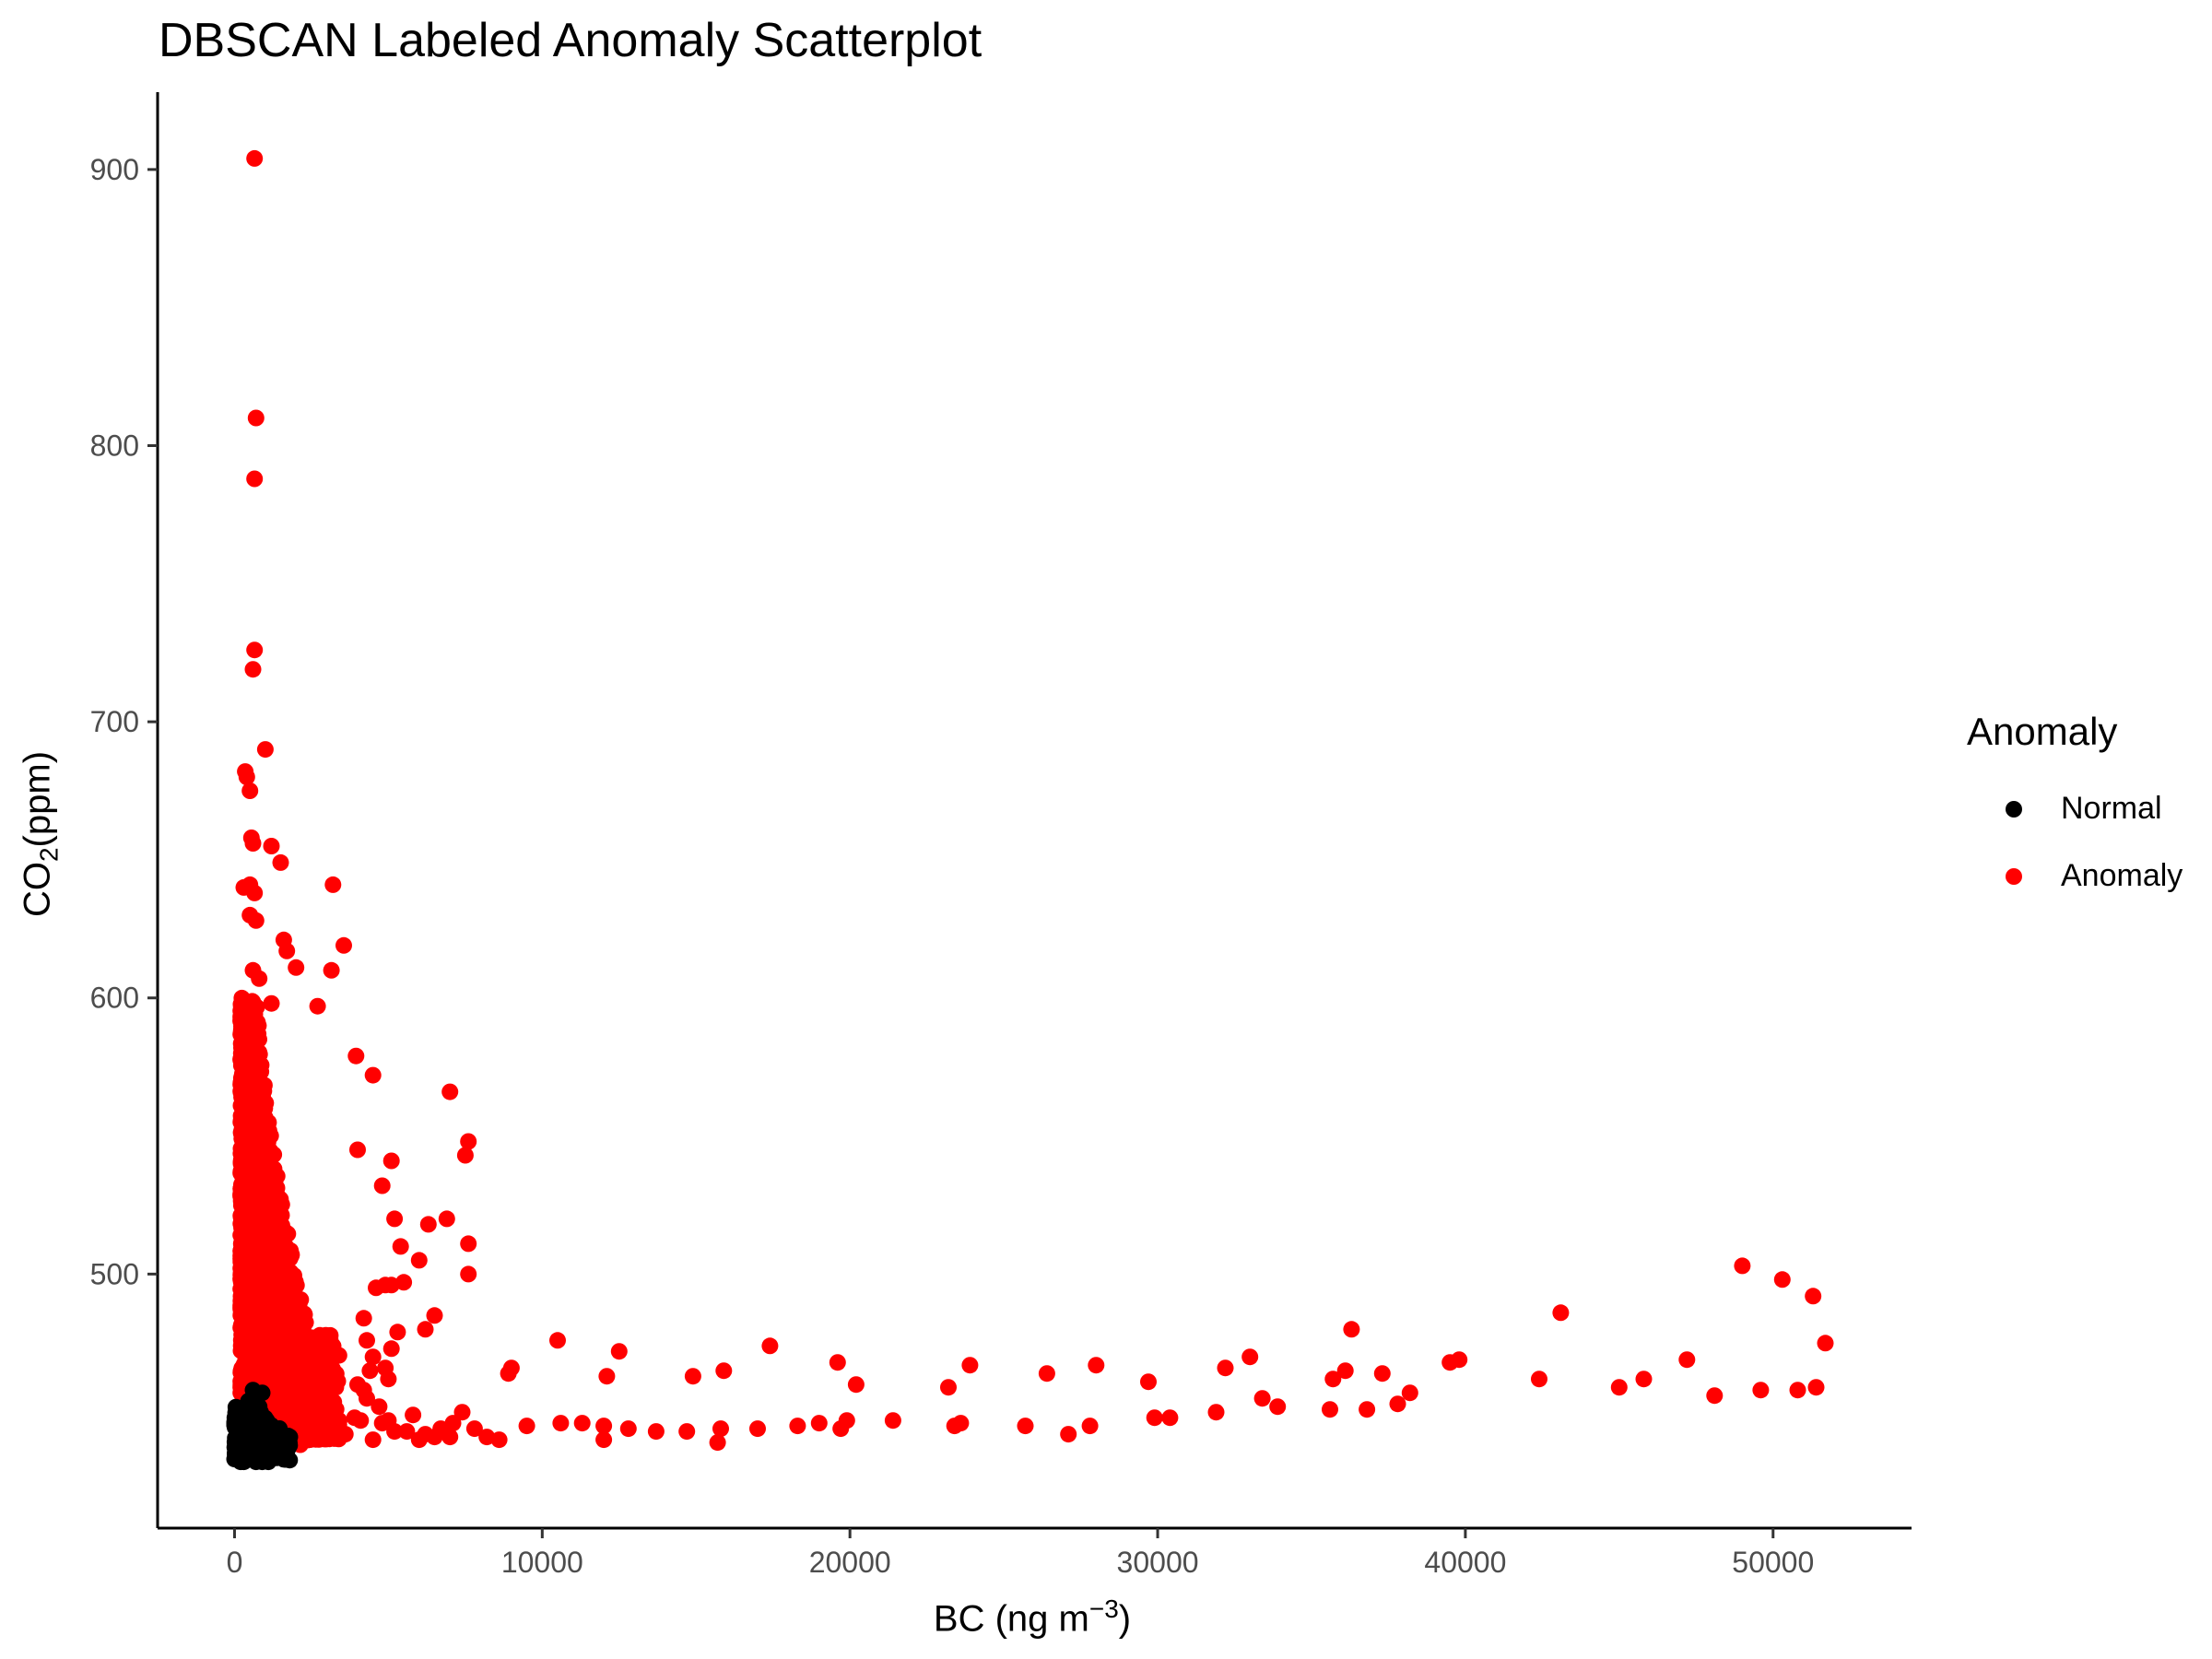 The width and height of the screenshot is (2212, 1659). Describe the element at coordinates (114, 446) in the screenshot. I see `y-tick-label: 800` at that location.